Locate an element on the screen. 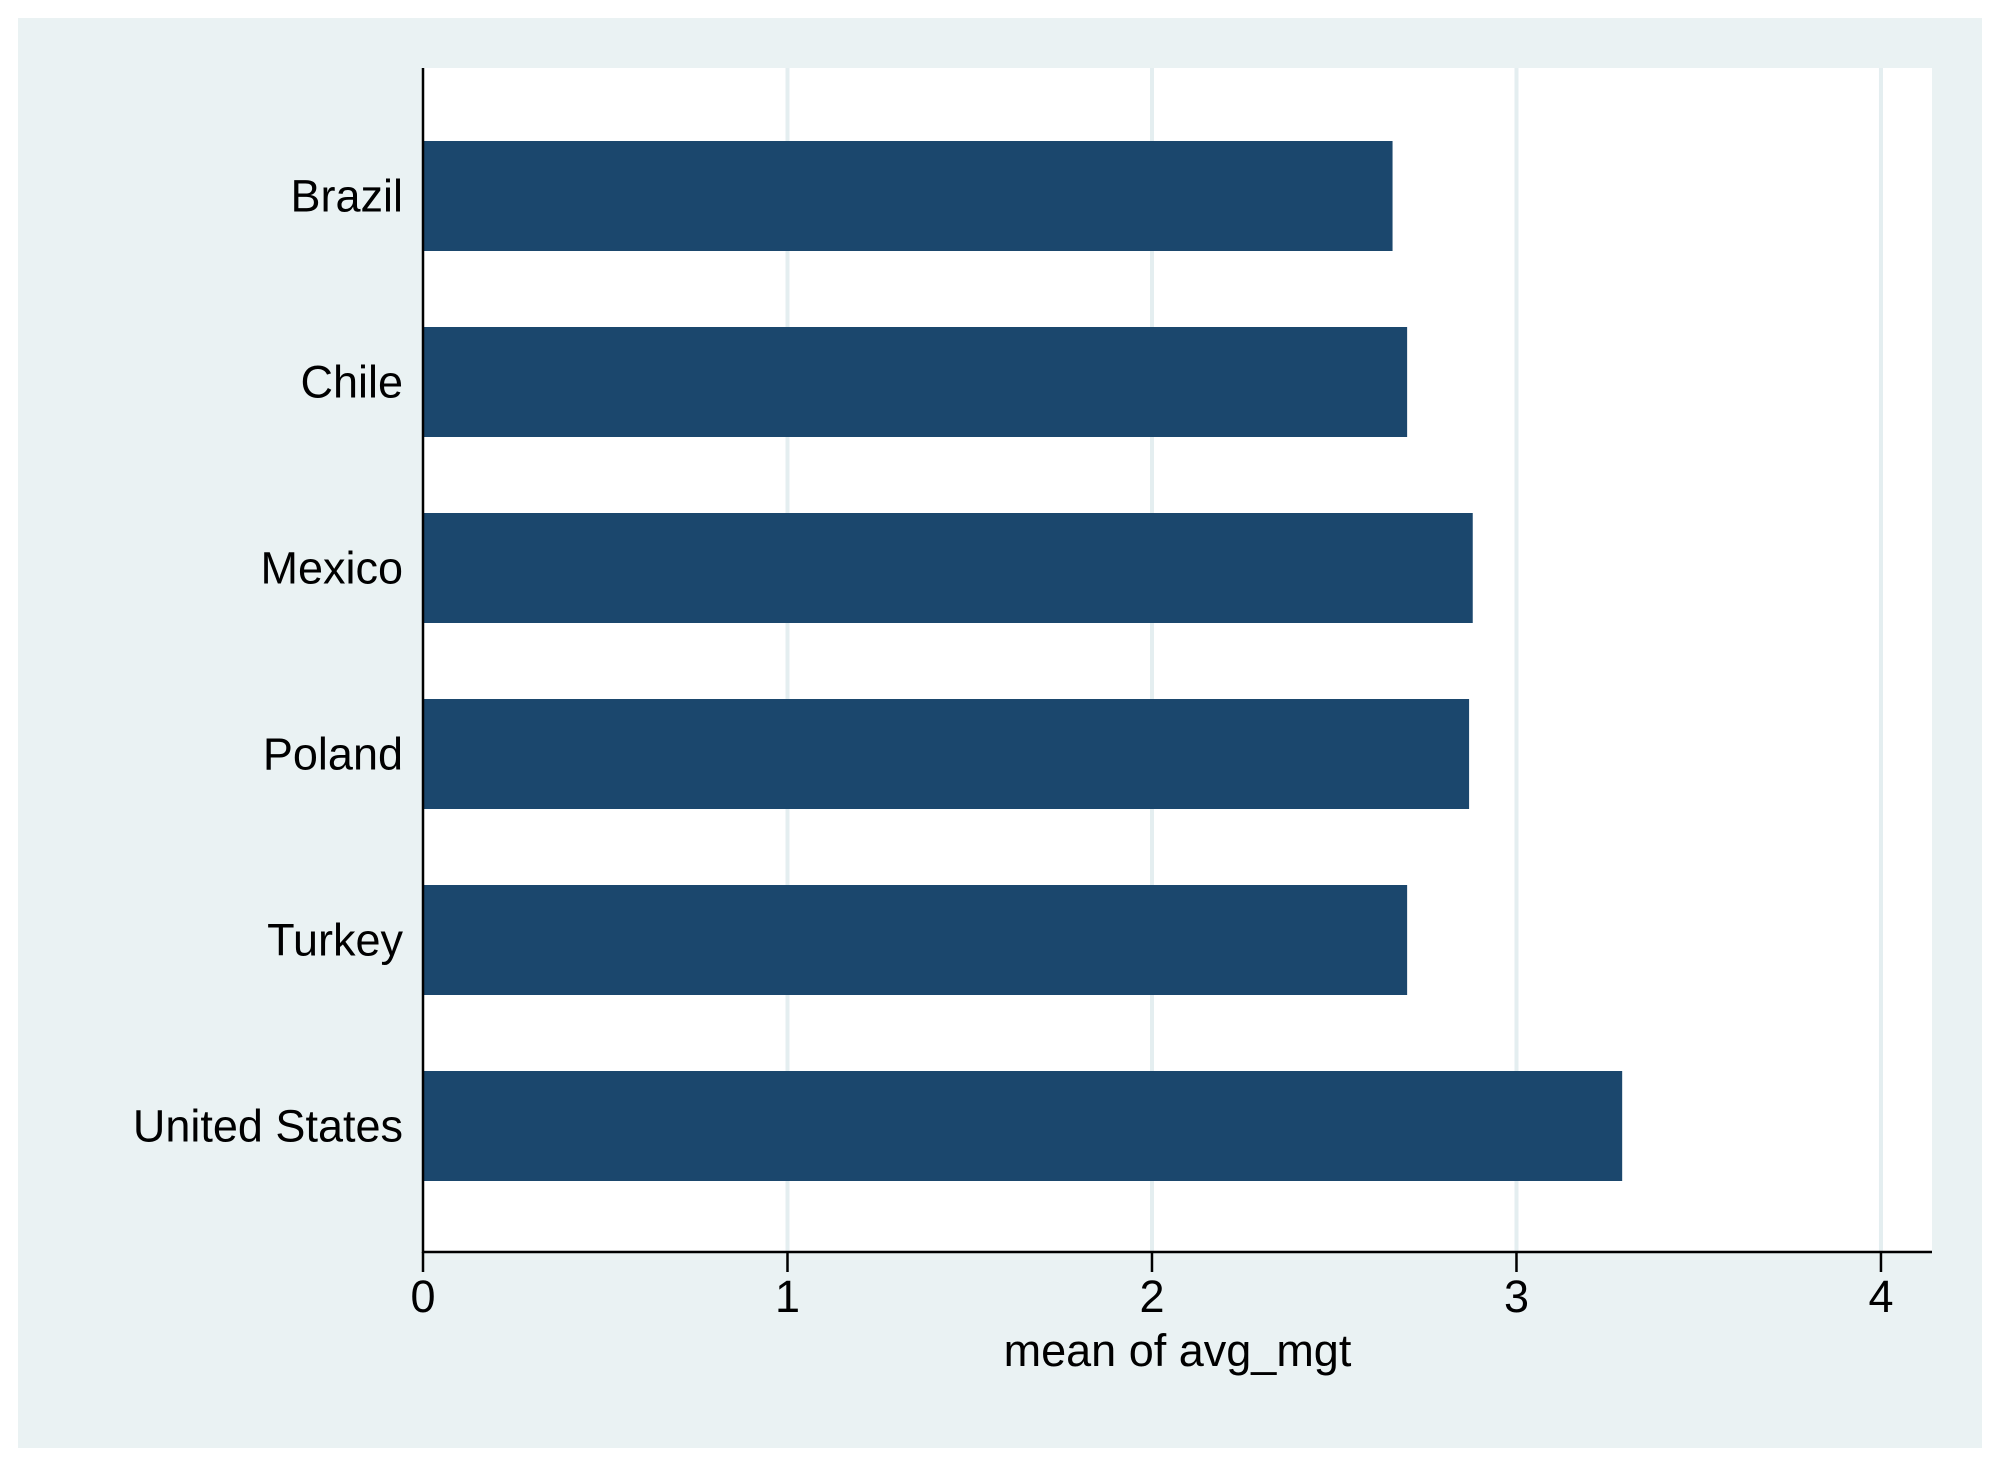 This screenshot has height=1465, width=2000. category-label: Chile is located at coordinates (351, 382).